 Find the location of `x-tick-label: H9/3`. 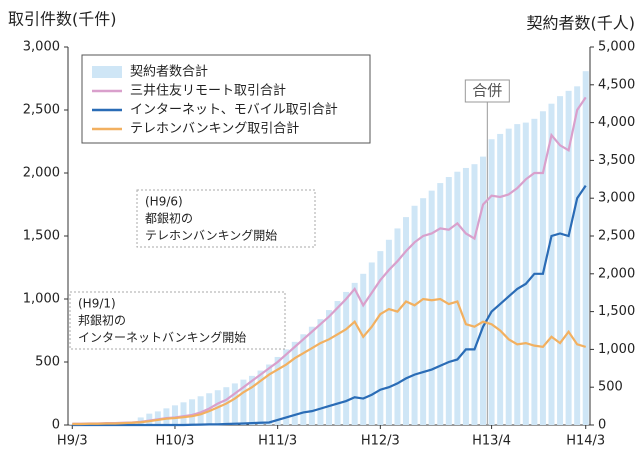

x-tick-label: H9/3 is located at coordinates (72, 441).